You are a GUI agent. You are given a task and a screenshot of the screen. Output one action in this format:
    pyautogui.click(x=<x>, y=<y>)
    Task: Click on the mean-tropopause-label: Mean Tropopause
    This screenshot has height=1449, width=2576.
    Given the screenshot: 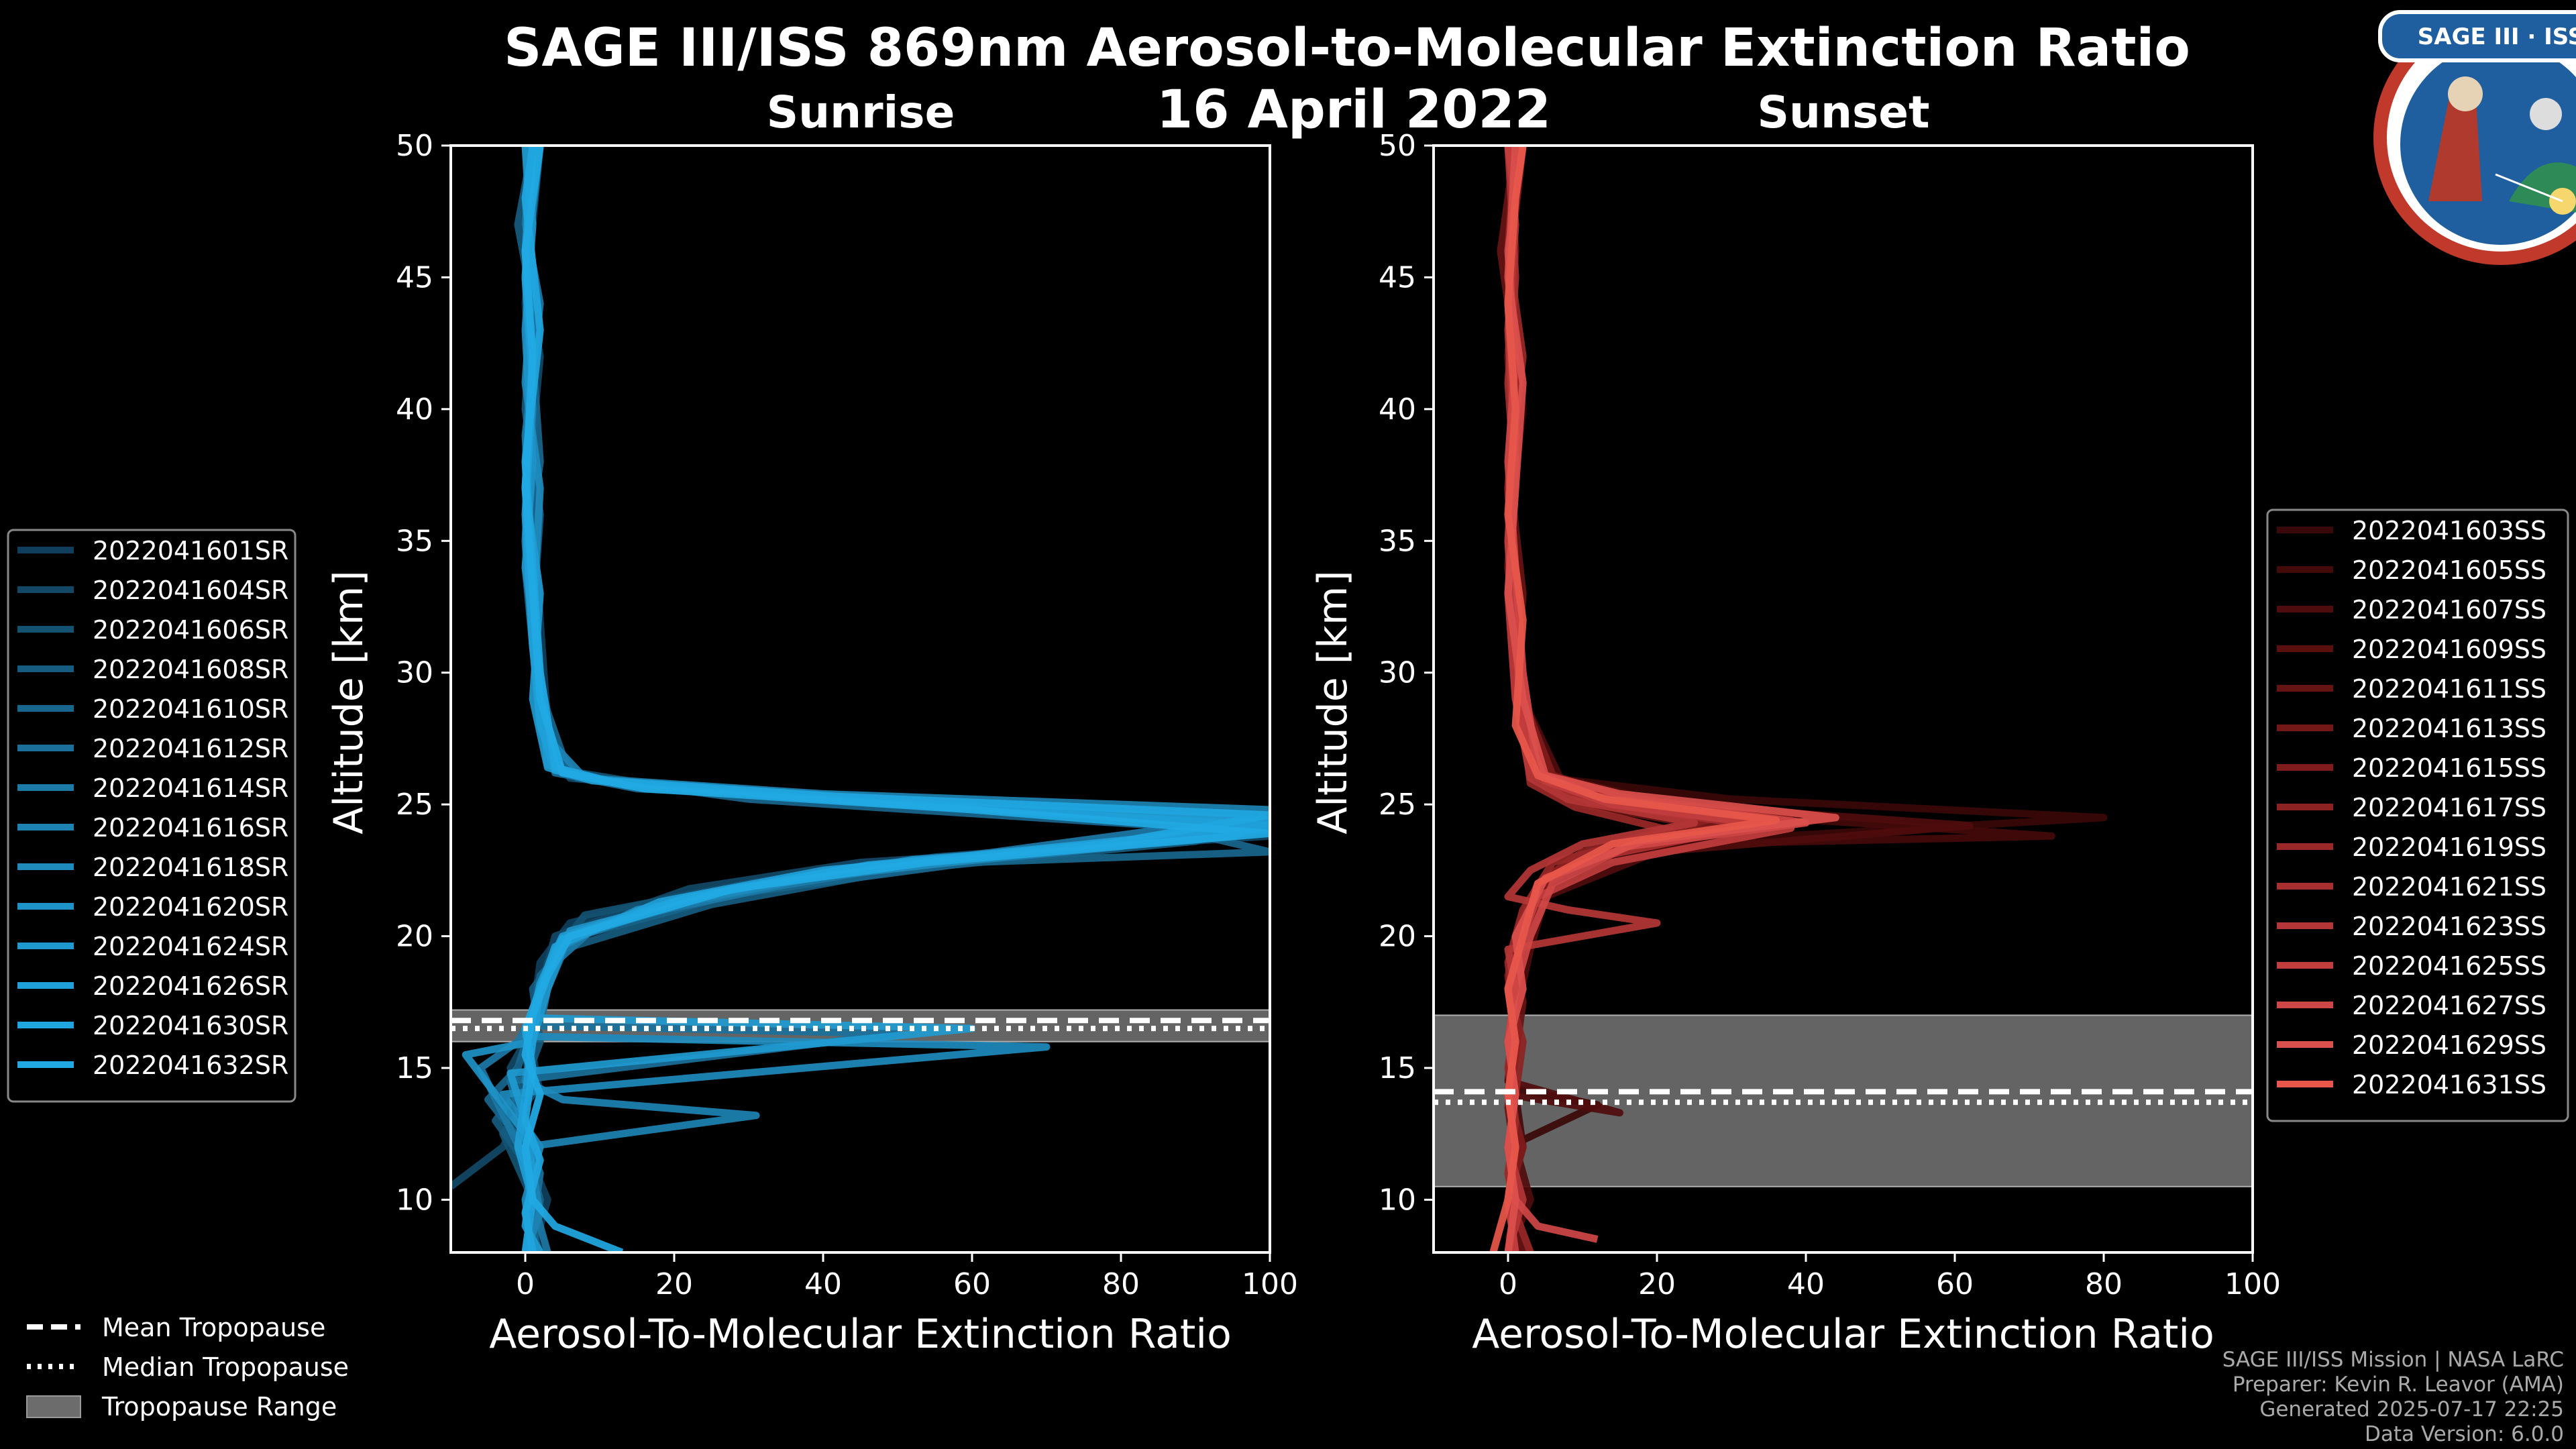 What is the action you would take?
    pyautogui.click(x=213, y=1327)
    